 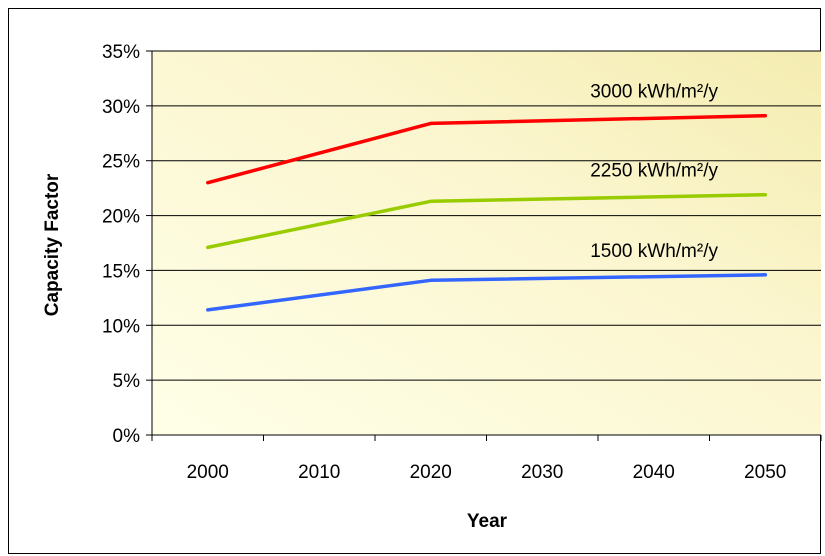 I want to click on y-tick-label: 25%, so click(x=121, y=162).